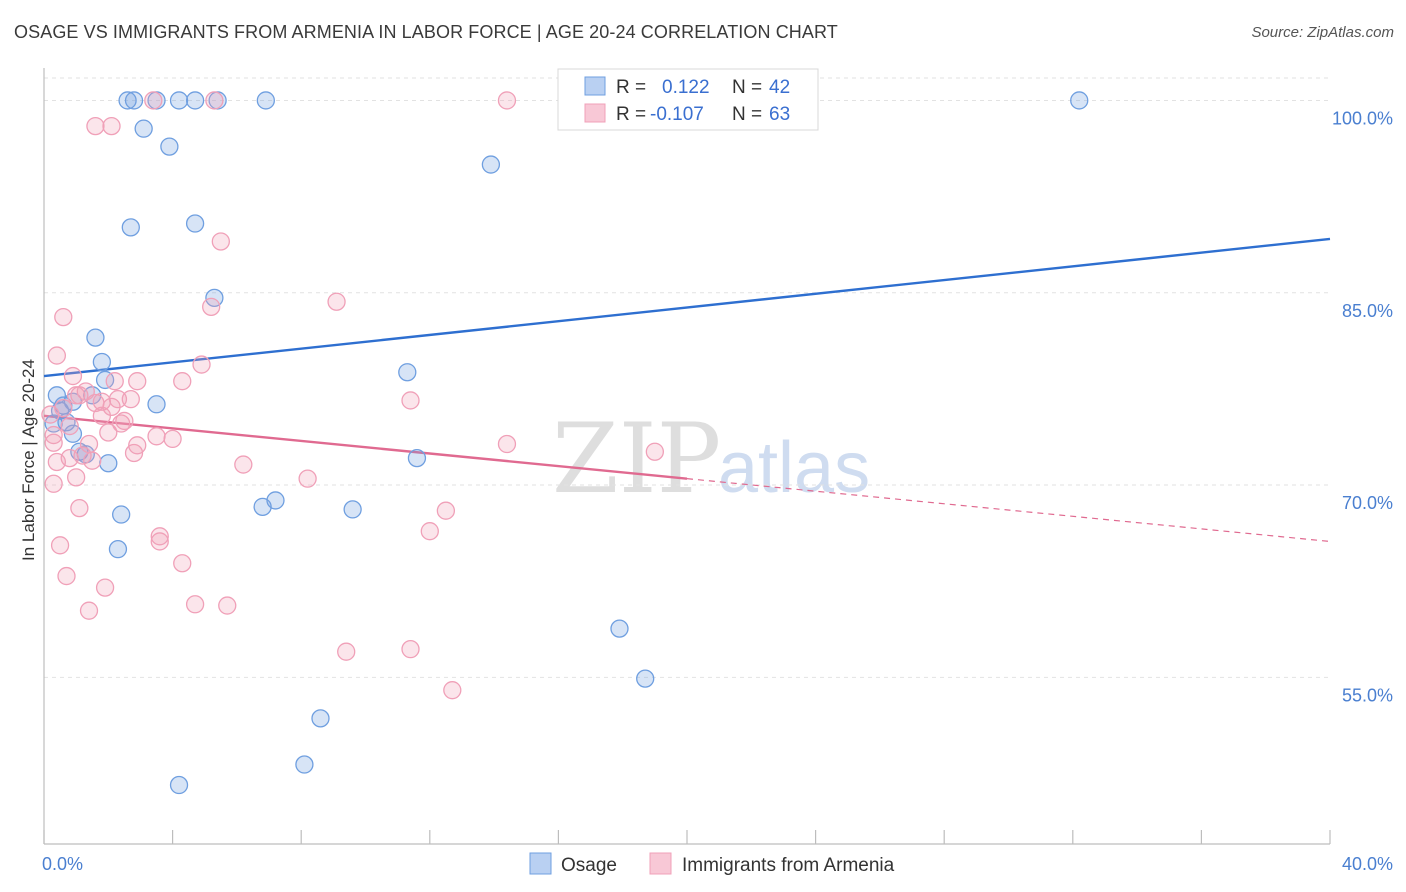 The image size is (1406, 892). What do you see at coordinates (1367, 695) in the screenshot?
I see `y-tick-label: 55.0%` at bounding box center [1367, 695].